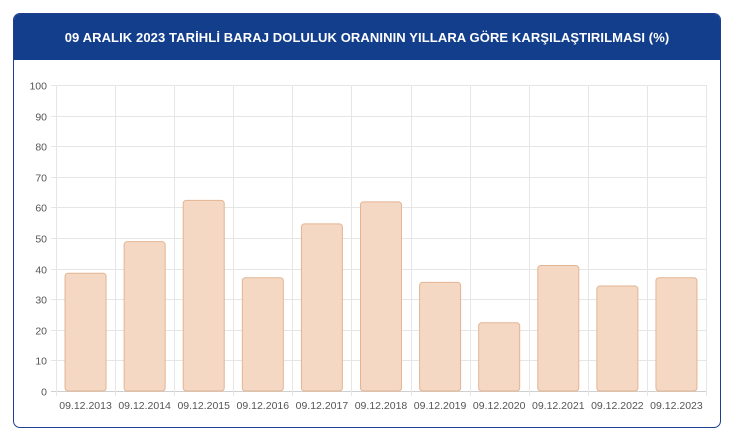  I want to click on x-tick-label: 09.12.2021, so click(558, 406).